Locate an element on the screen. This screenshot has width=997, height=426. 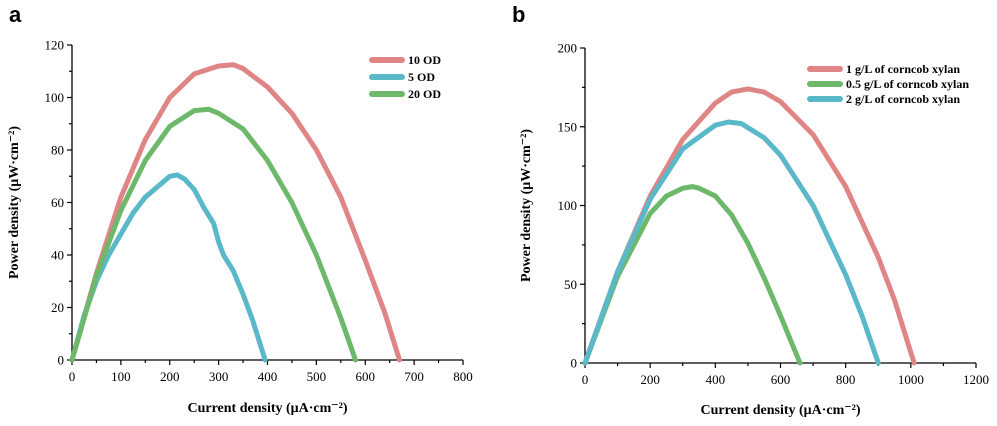
panel-a-y-axis-title: Power density (μW·cm⁻²) is located at coordinates (14, 202).